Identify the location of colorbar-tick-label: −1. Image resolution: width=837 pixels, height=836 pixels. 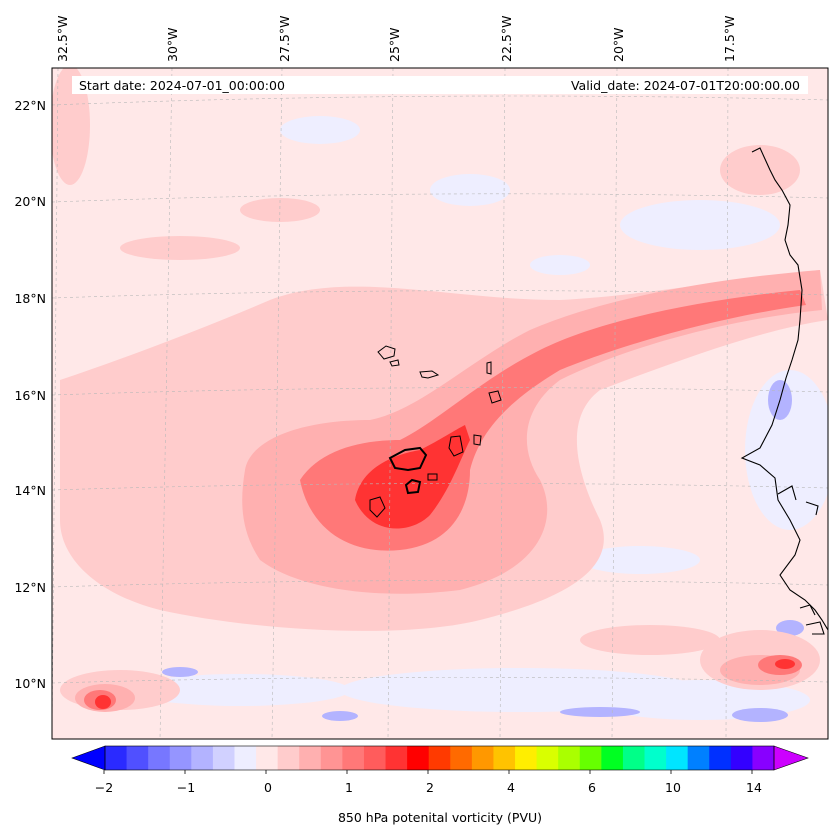
(186, 787).